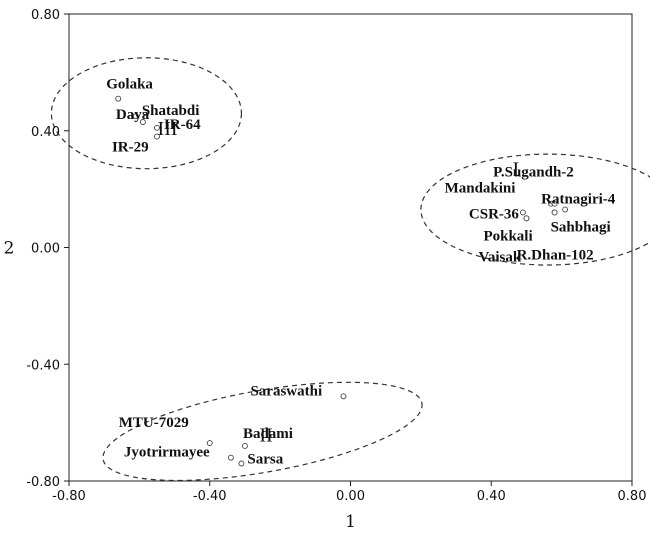  What do you see at coordinates (167, 453) in the screenshot?
I see `point-label: Jyotrirmayee` at bounding box center [167, 453].